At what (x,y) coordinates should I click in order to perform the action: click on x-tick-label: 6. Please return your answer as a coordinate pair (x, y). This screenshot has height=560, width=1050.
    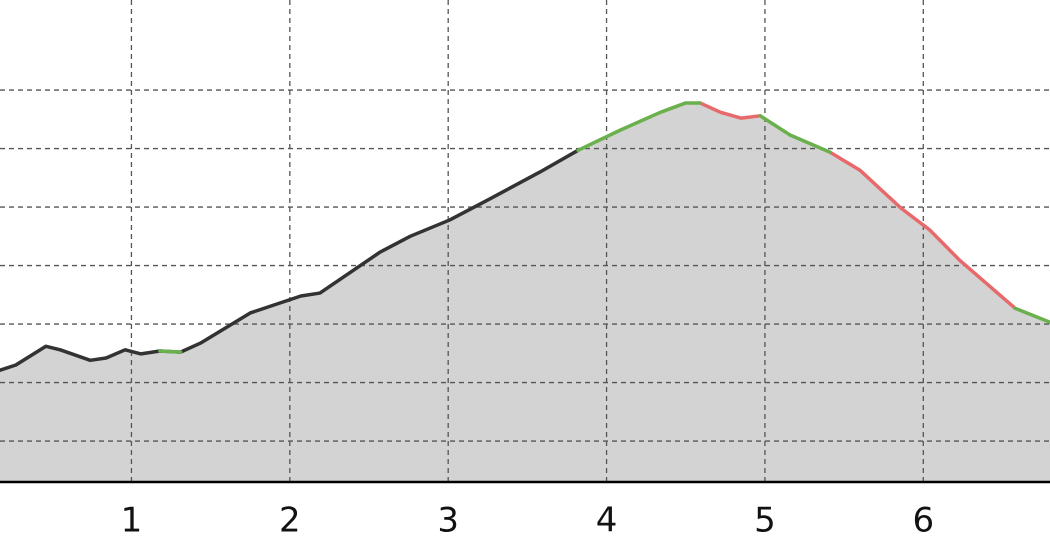
    Looking at the image, I should click on (923, 521).